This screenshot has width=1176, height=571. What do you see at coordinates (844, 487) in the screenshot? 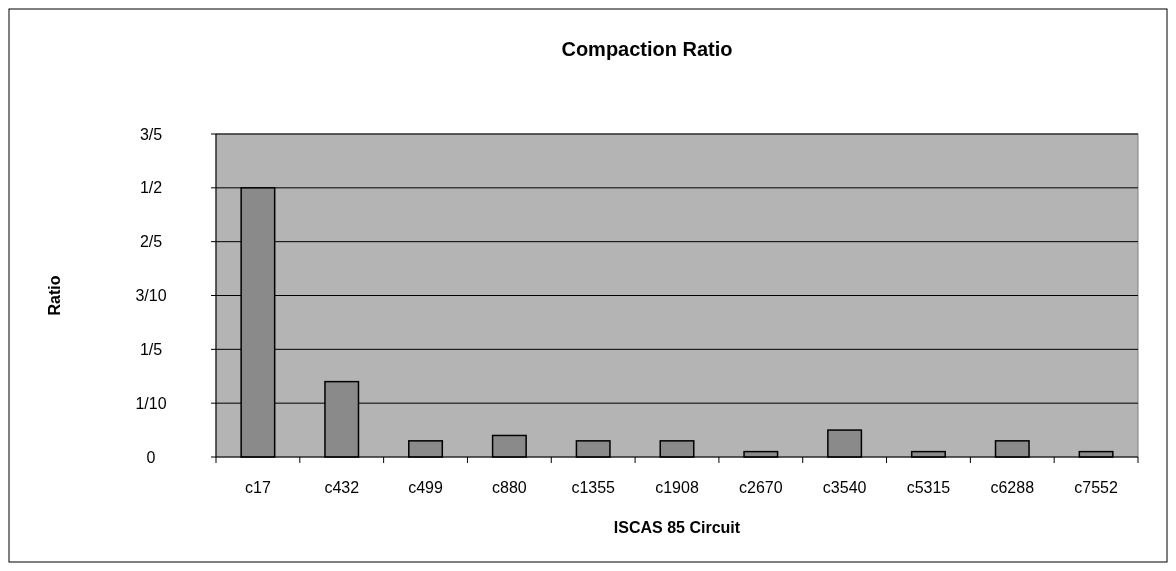
I see `x-tick-label: c3540` at bounding box center [844, 487].